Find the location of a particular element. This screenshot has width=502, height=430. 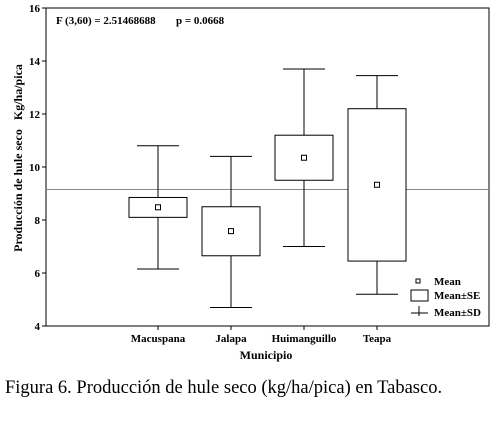

y-tick-label: 6 is located at coordinates (38, 274).